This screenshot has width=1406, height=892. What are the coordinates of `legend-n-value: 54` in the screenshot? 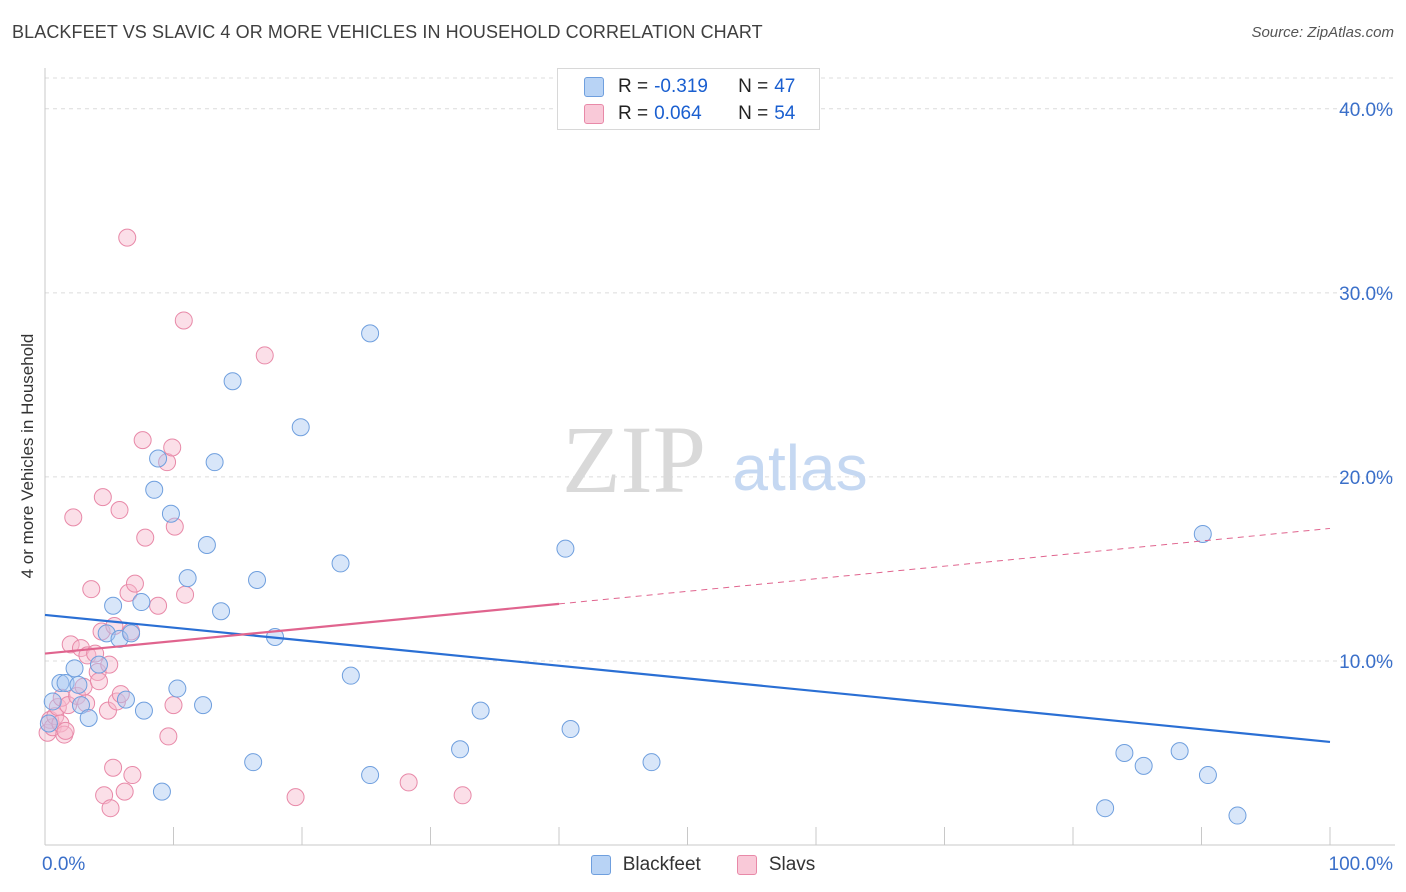 It's located at (785, 113).